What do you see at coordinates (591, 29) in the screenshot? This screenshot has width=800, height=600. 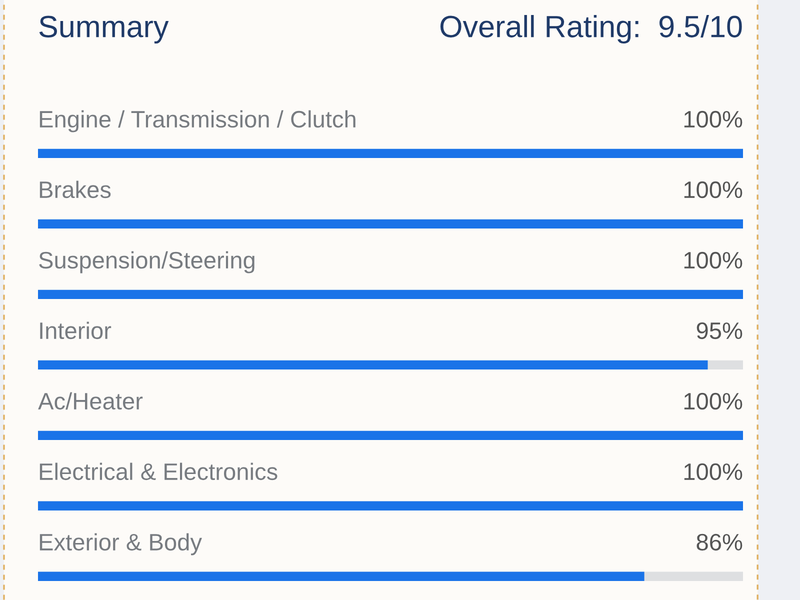 I see `chart-subtitle: Overall Rating: 9.5/10` at bounding box center [591, 29].